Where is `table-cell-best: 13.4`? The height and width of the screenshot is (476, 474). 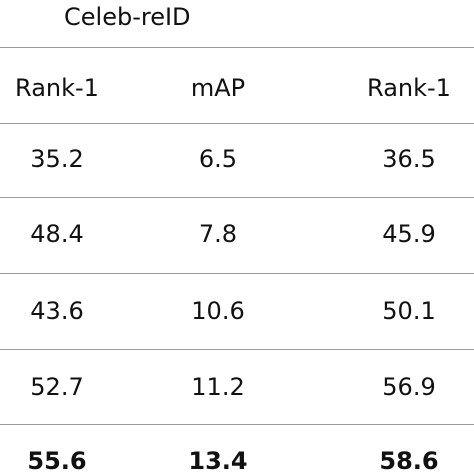
table-cell-best: 13.4 is located at coordinates (218, 461).